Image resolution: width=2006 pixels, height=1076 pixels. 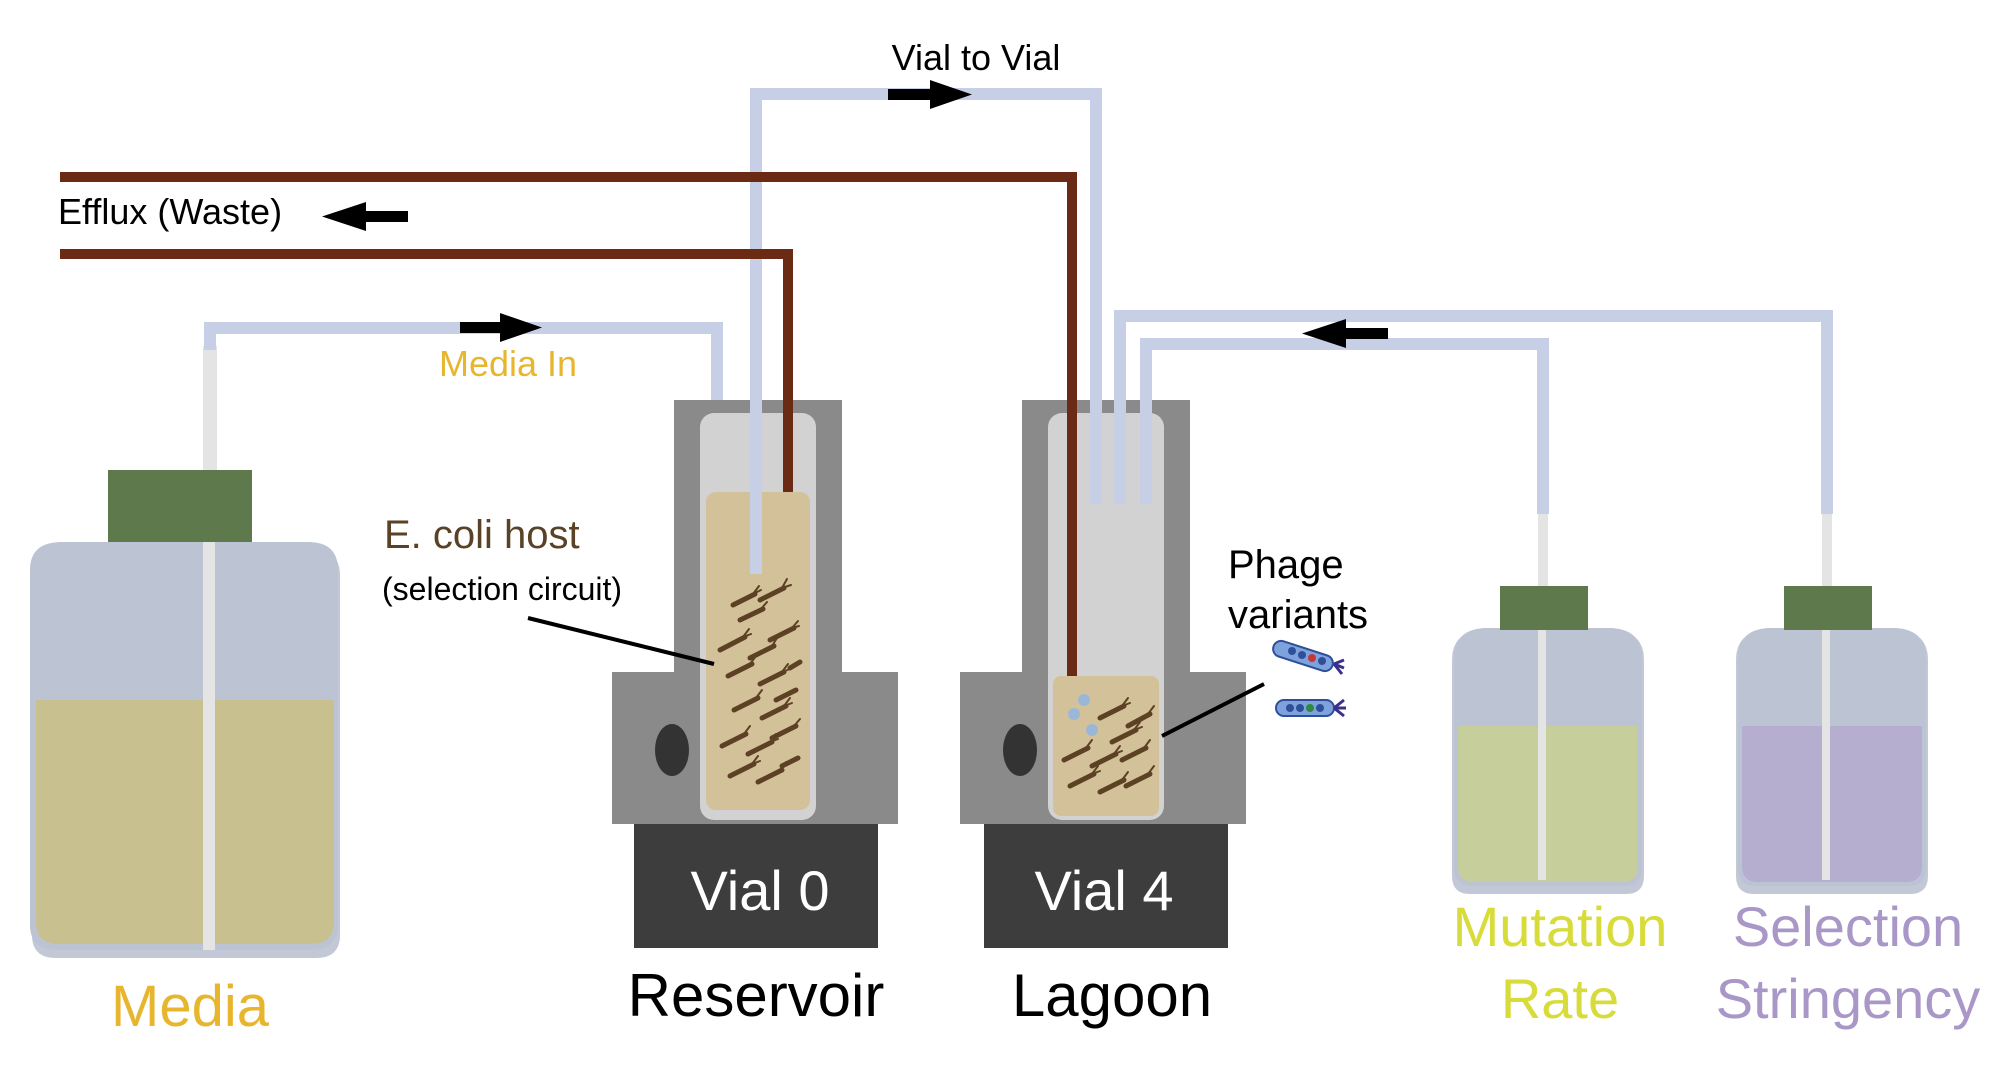 What do you see at coordinates (1309, 678) in the screenshot?
I see `phage-icon` at bounding box center [1309, 678].